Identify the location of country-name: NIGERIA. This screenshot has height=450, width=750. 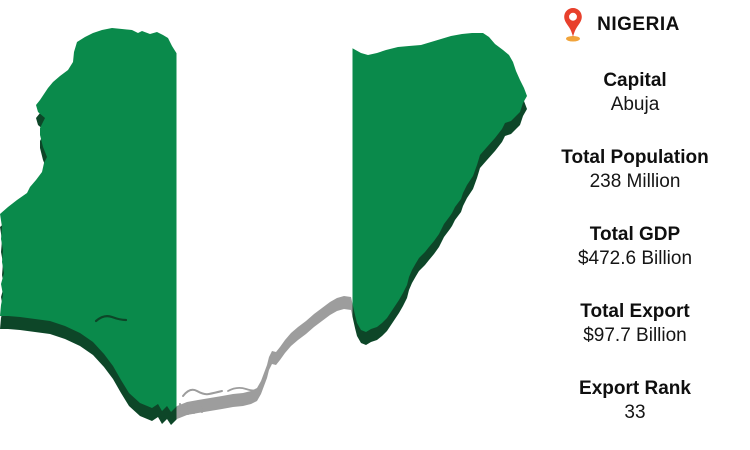
(638, 24).